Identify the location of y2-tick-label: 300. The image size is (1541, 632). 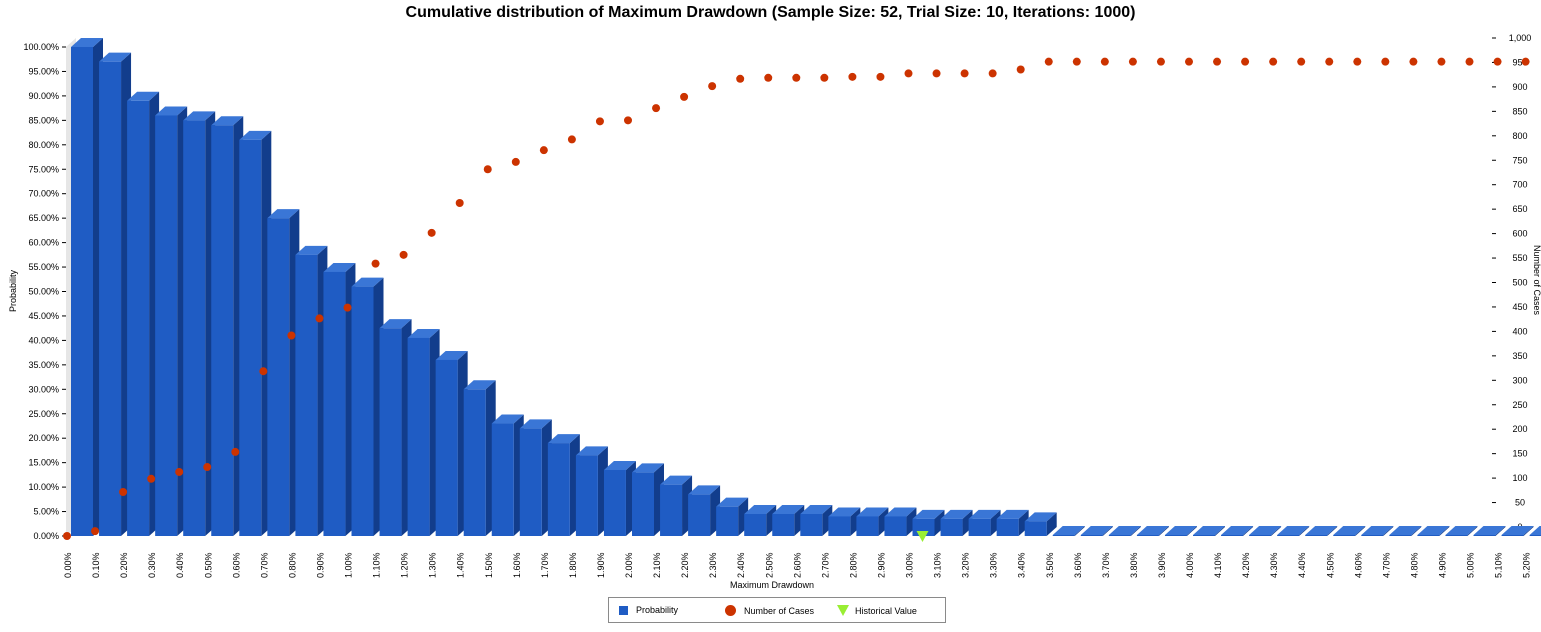
(1519, 380).